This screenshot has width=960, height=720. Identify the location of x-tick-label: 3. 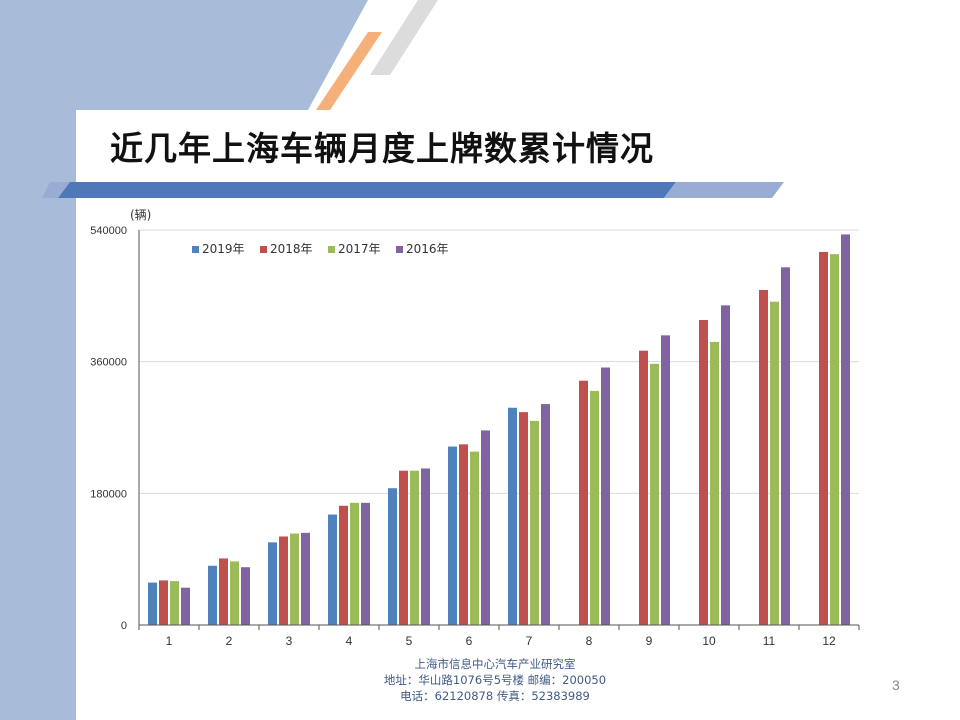
(289, 641).